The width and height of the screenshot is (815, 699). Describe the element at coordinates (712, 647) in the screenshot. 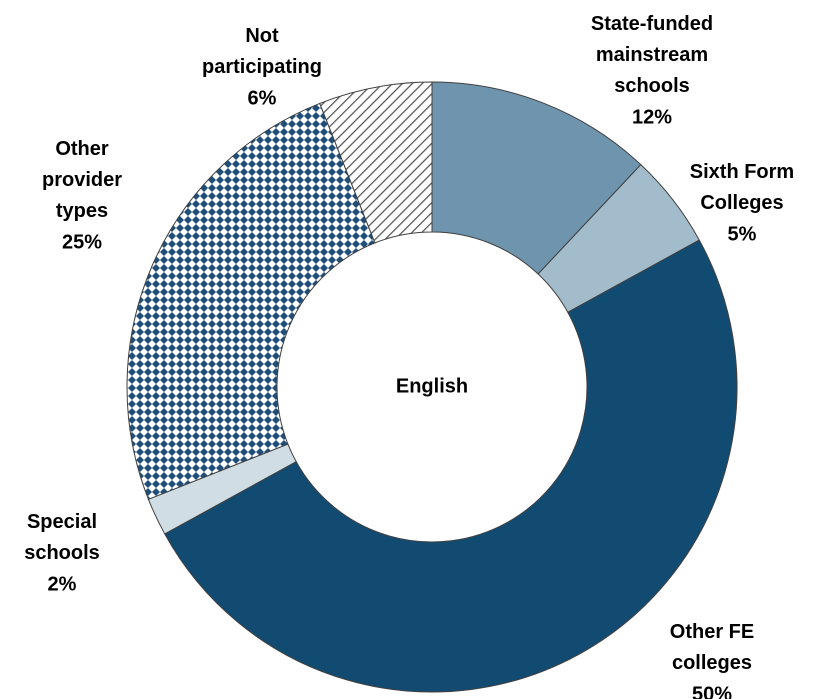

I see `slice-label: Other FE colleges` at that location.